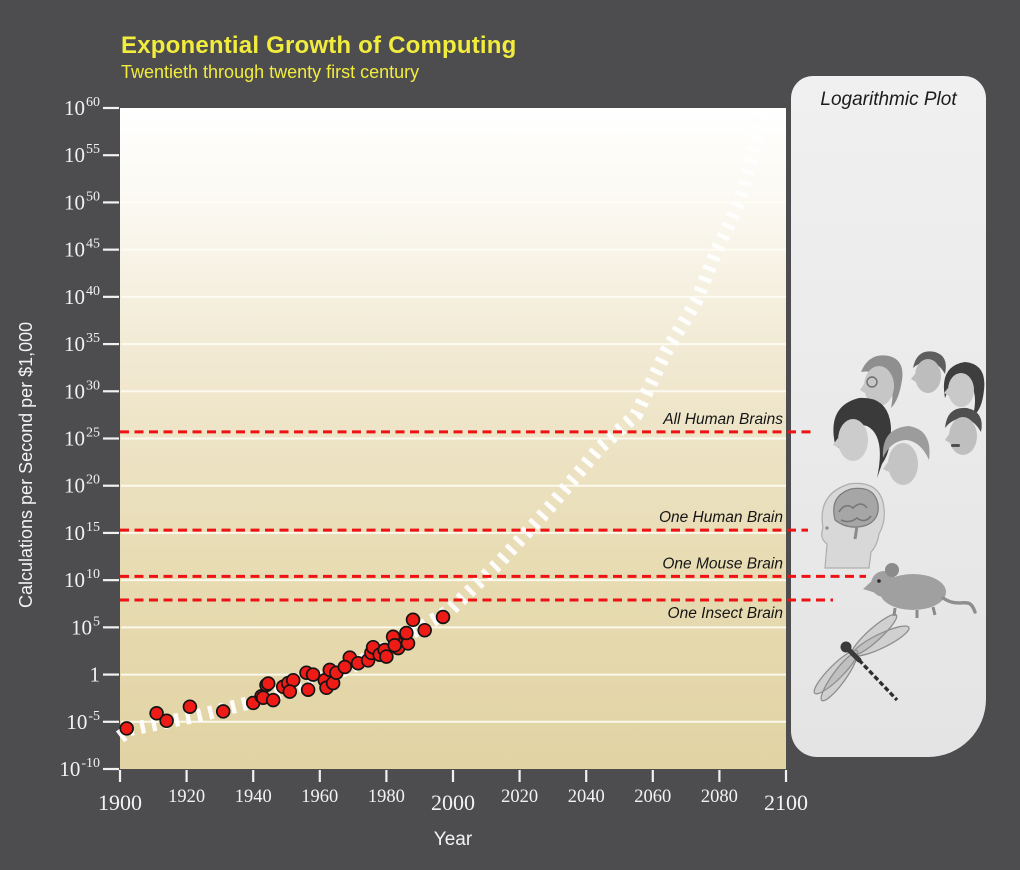 Image resolution: width=1020 pixels, height=870 pixels. I want to click on threshold-label: One Human Brain, so click(721, 517).